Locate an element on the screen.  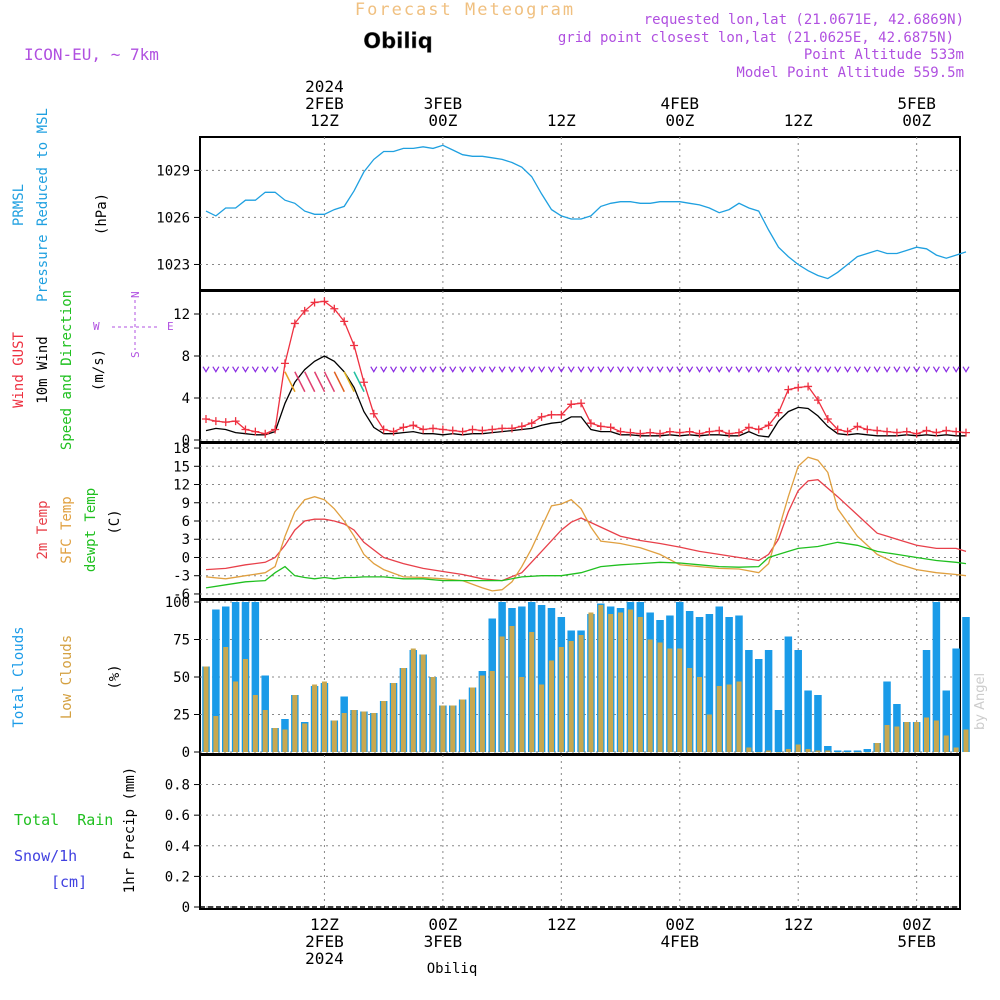
bottom-time-label: 12Z is located at coordinates (561, 924).